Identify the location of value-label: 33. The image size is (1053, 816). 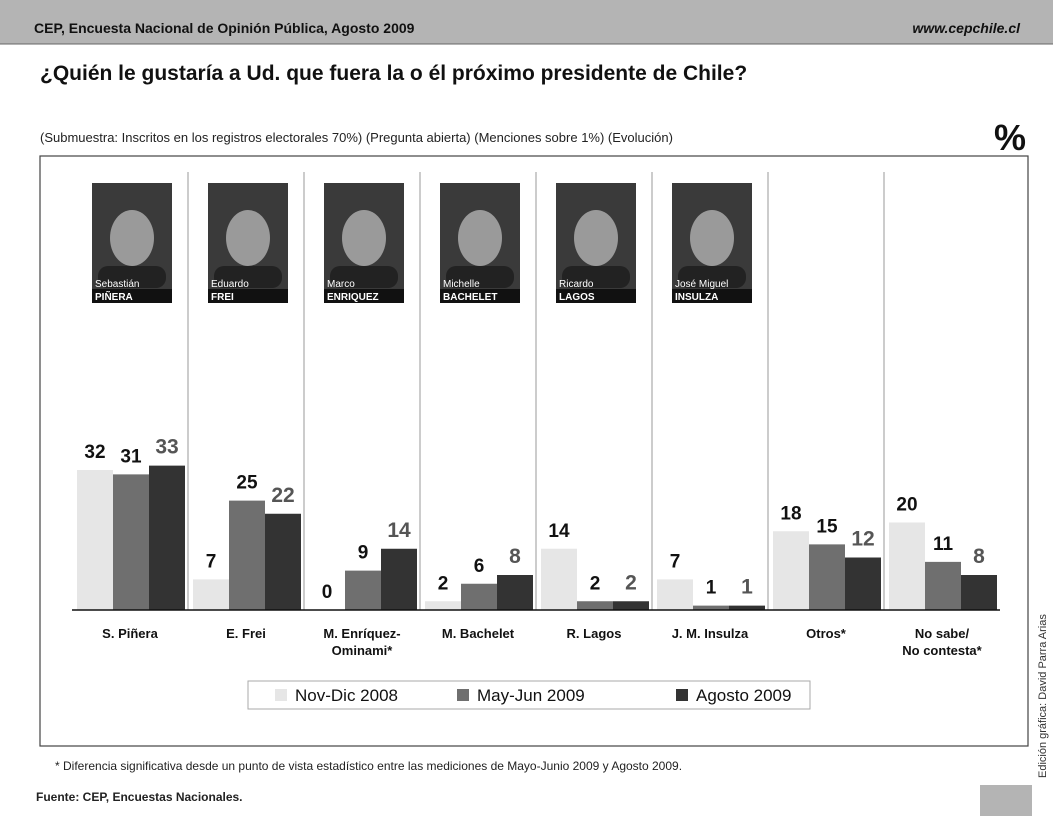
(166, 447).